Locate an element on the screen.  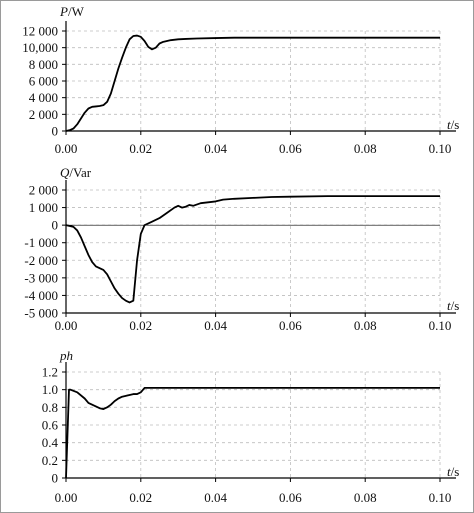
y-tick-label: 12 000 is located at coordinates (40, 31).